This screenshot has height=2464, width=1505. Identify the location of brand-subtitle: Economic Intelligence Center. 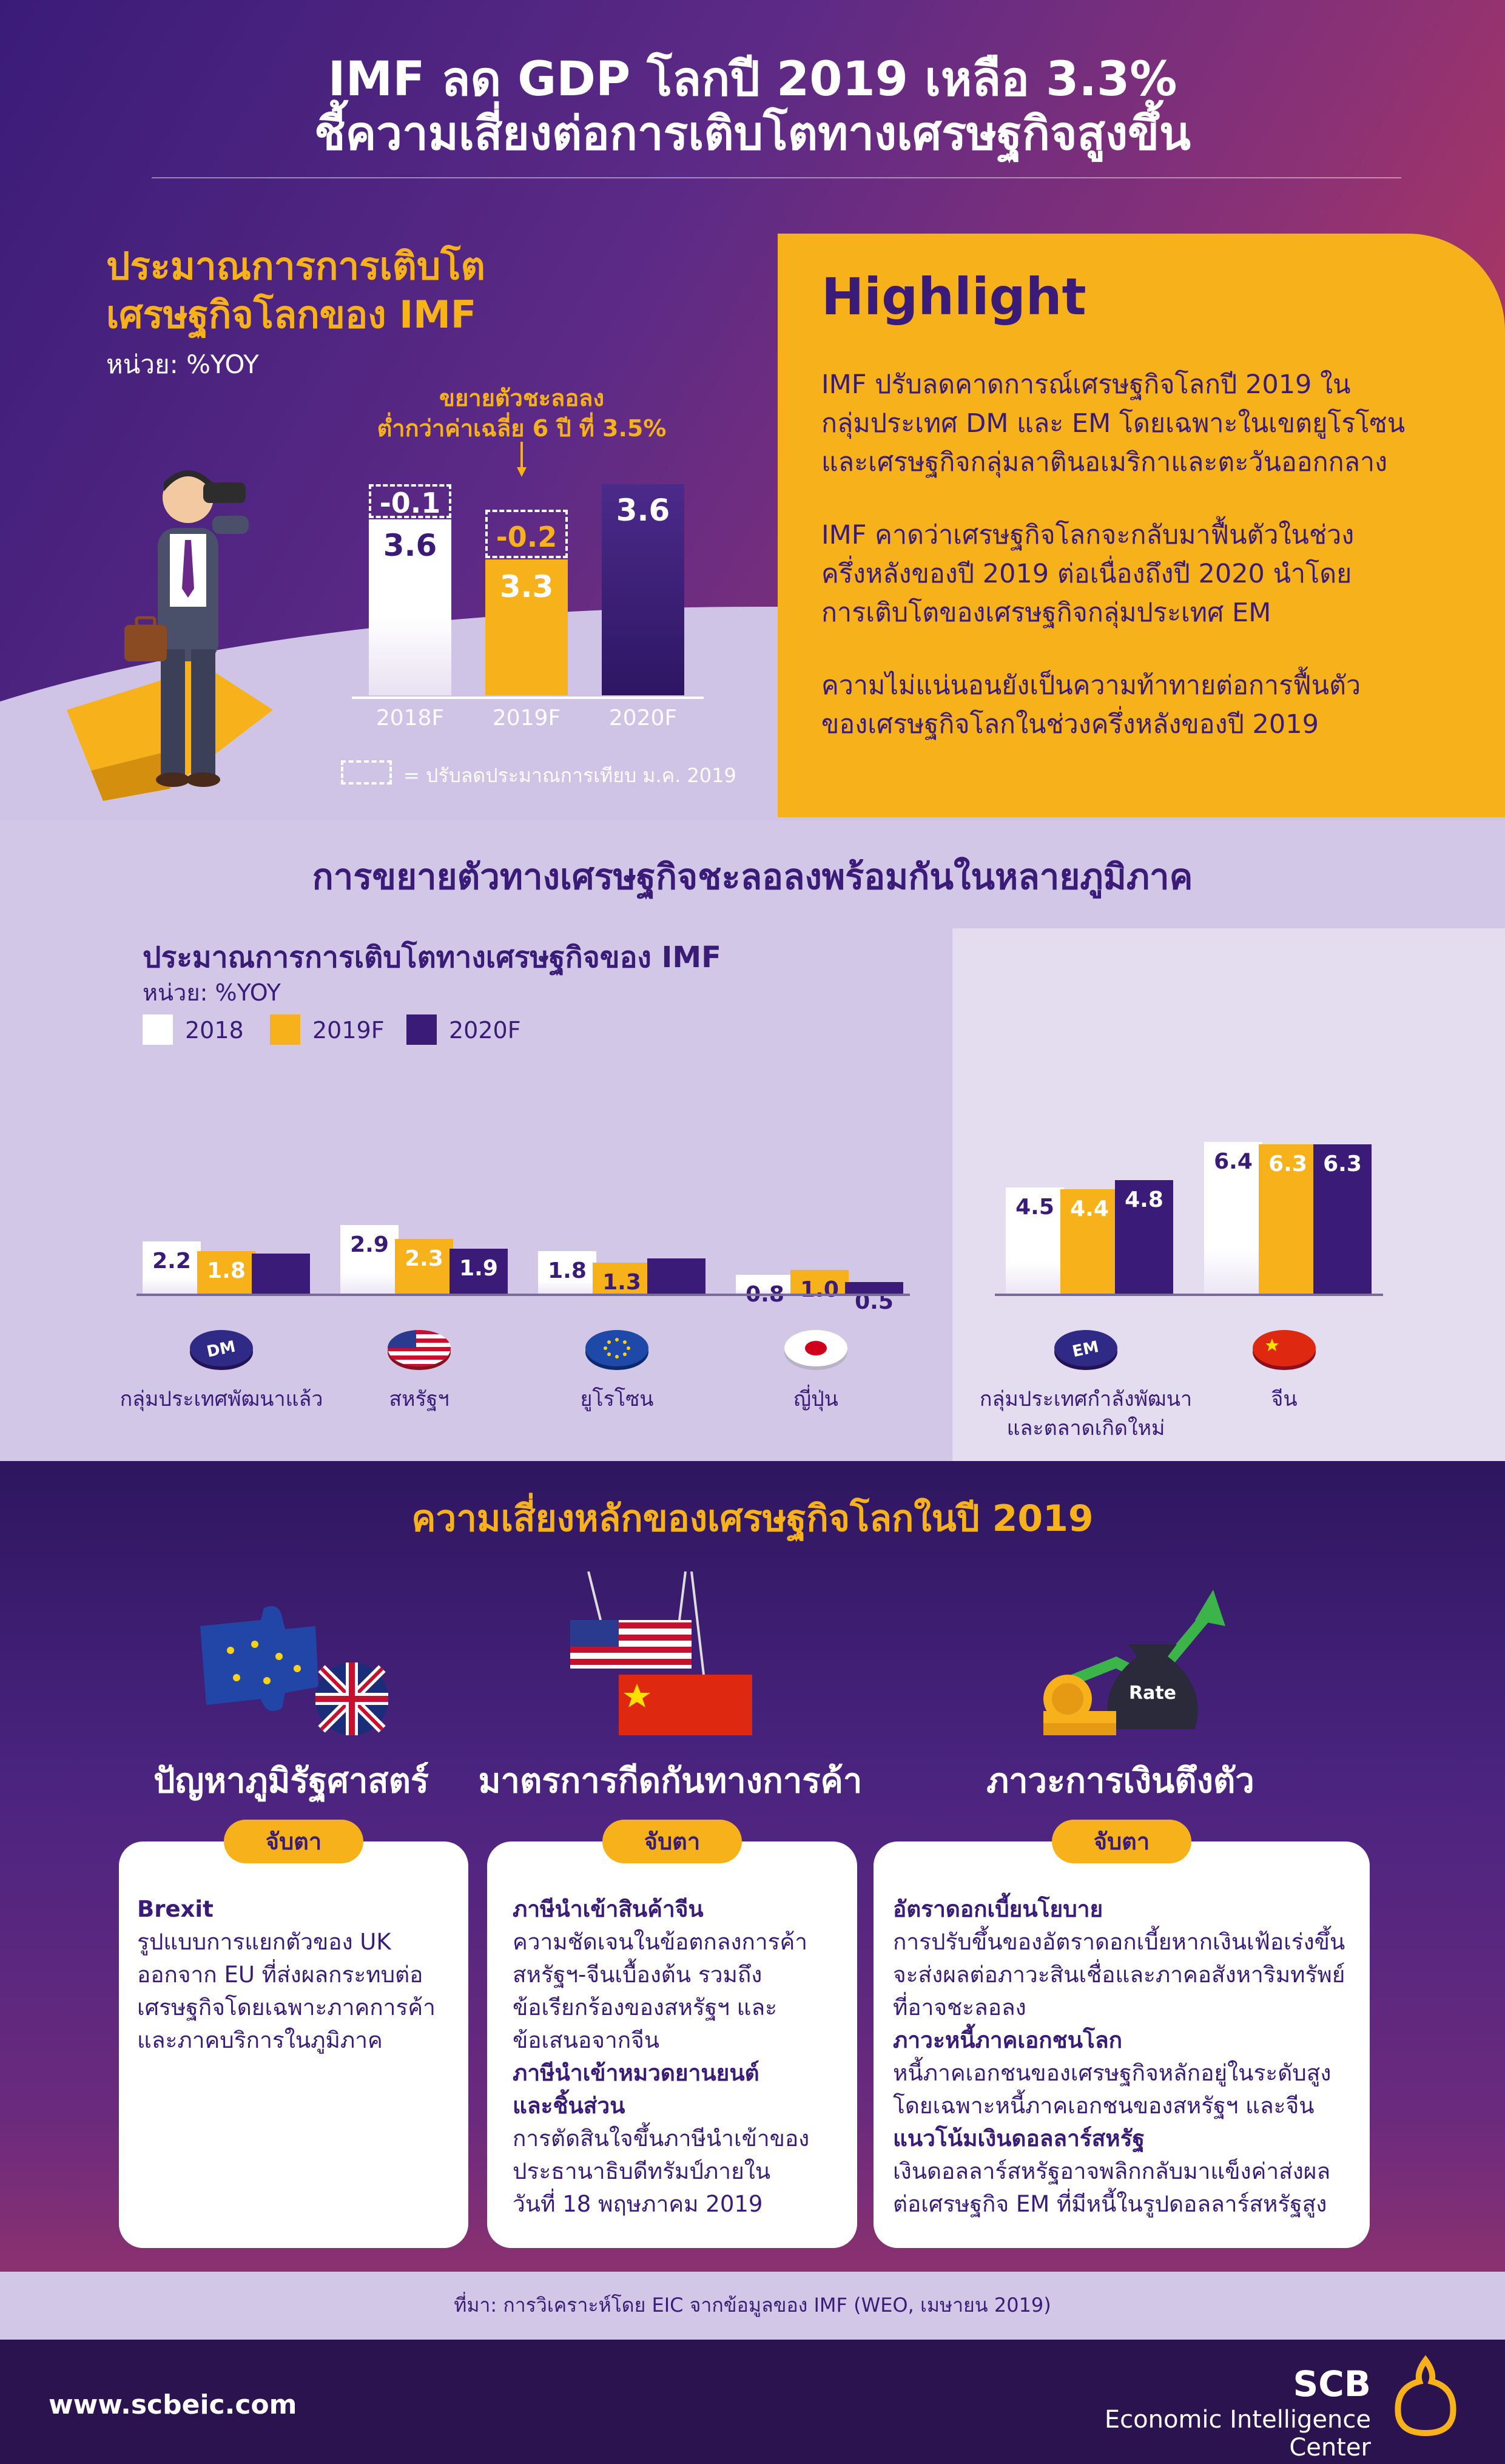
(1237, 2434).